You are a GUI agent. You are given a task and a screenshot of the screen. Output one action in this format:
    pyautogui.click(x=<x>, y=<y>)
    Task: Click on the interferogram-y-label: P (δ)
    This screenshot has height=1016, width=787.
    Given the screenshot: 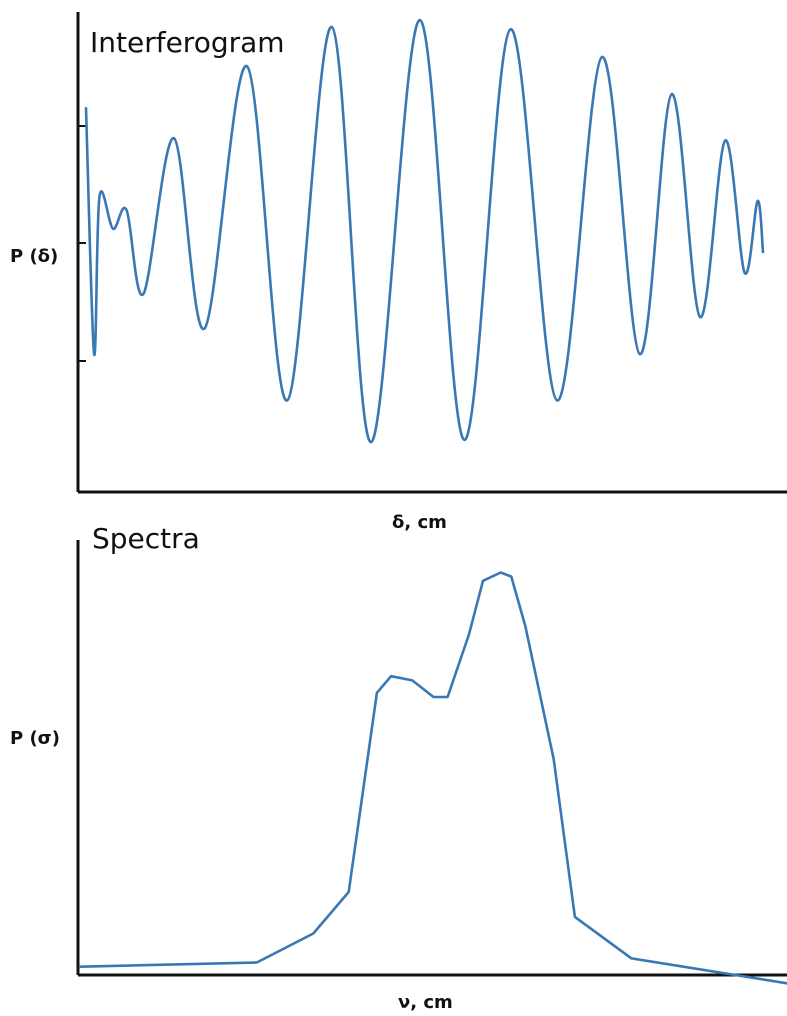 What is the action you would take?
    pyautogui.click(x=34, y=256)
    